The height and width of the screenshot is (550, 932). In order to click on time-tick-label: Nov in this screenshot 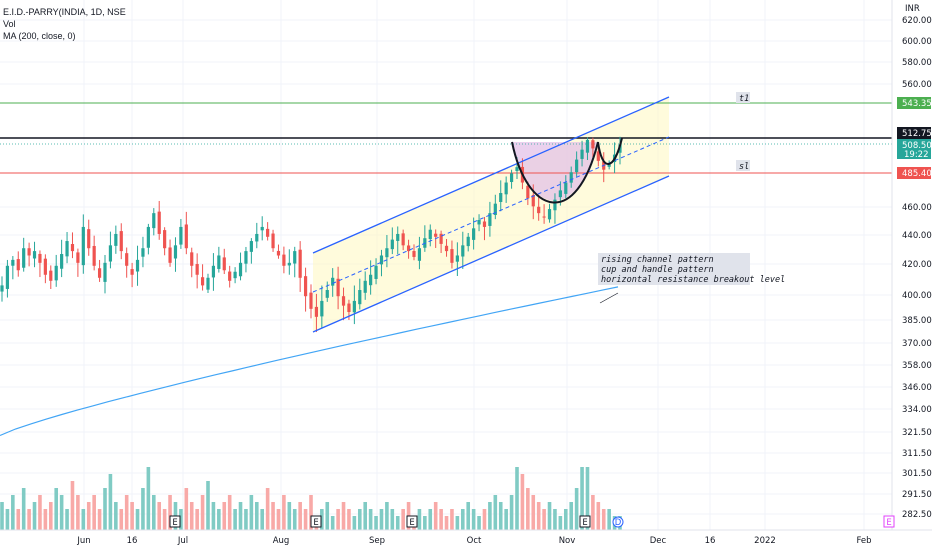, I will do `click(567, 541)`.